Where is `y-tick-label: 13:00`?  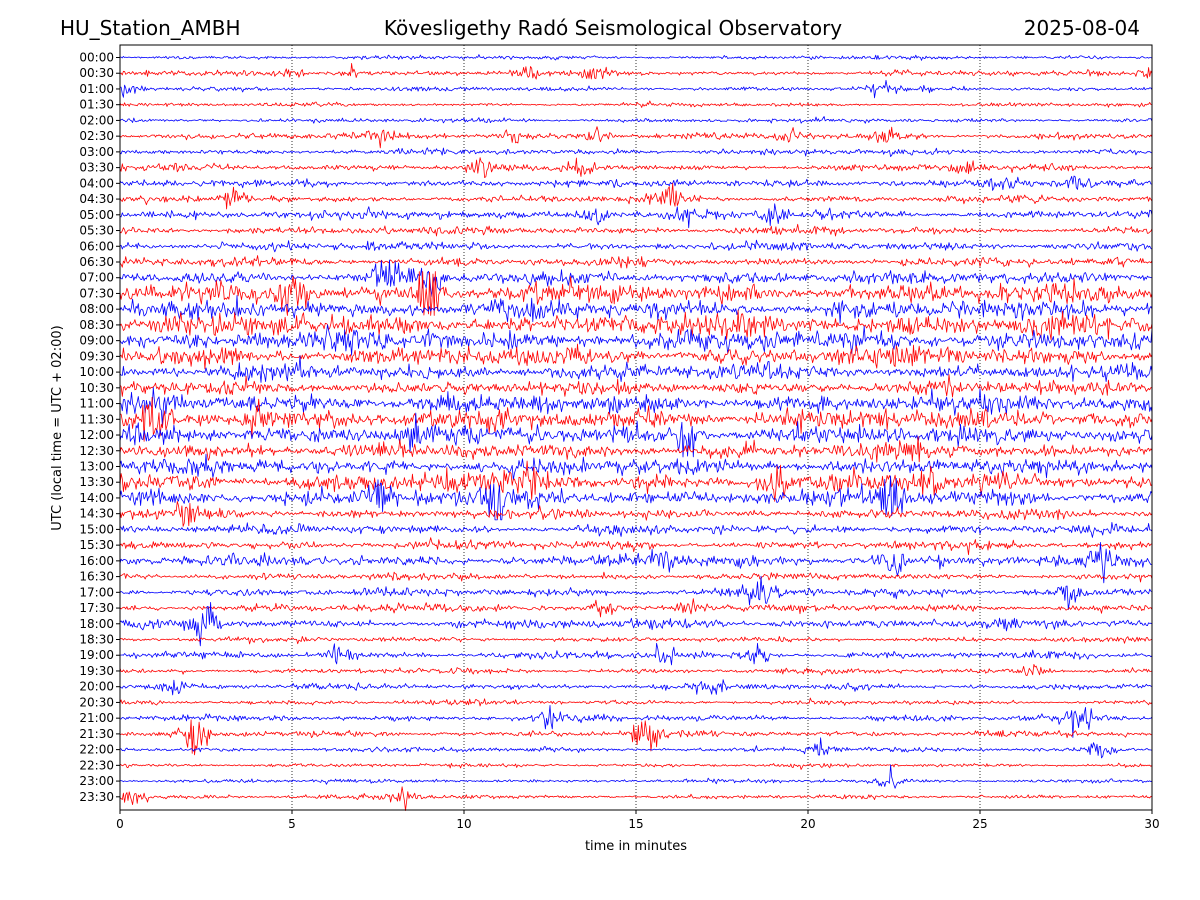
y-tick-label: 13:00 is located at coordinates (96, 466).